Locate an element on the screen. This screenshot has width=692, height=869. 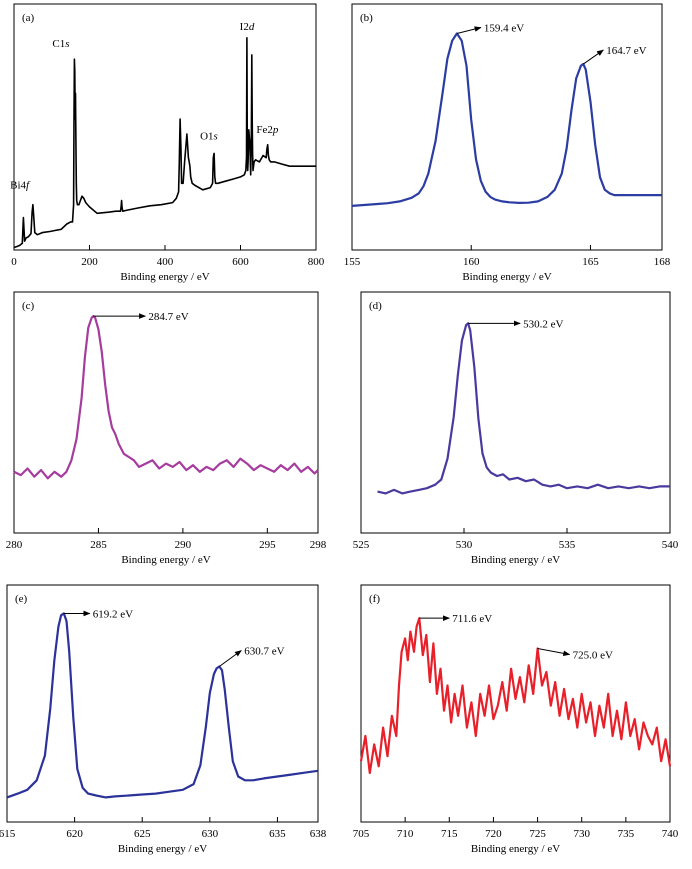
peak-annotation: Fe2p is located at coordinates (267, 130).